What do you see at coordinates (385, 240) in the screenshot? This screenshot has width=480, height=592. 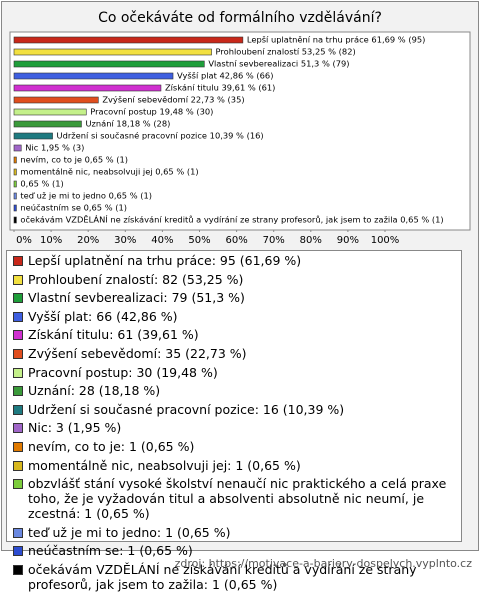 I see `x-tick-label: 100%` at bounding box center [385, 240].